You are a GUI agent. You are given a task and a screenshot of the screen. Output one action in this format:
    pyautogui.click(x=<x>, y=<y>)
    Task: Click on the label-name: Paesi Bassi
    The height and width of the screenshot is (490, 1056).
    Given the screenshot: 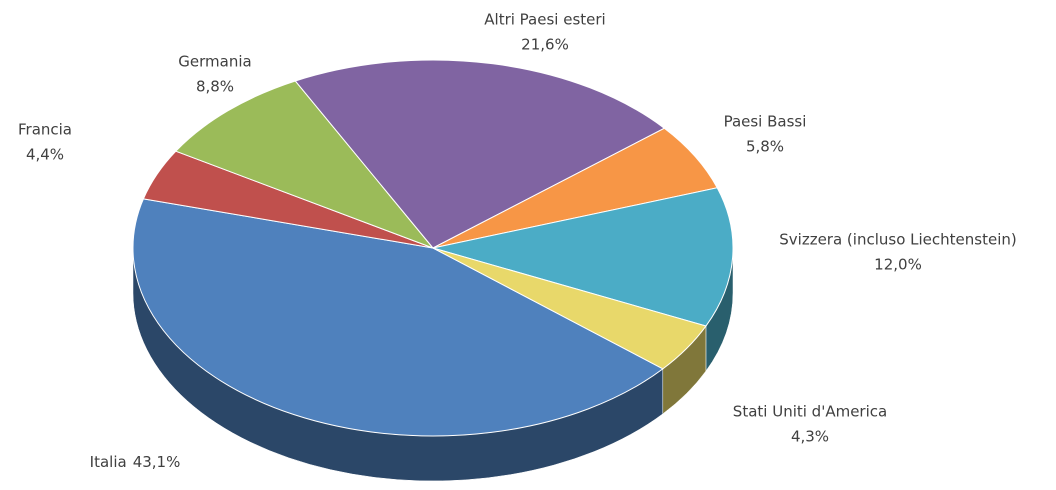 What is the action you would take?
    pyautogui.click(x=765, y=122)
    